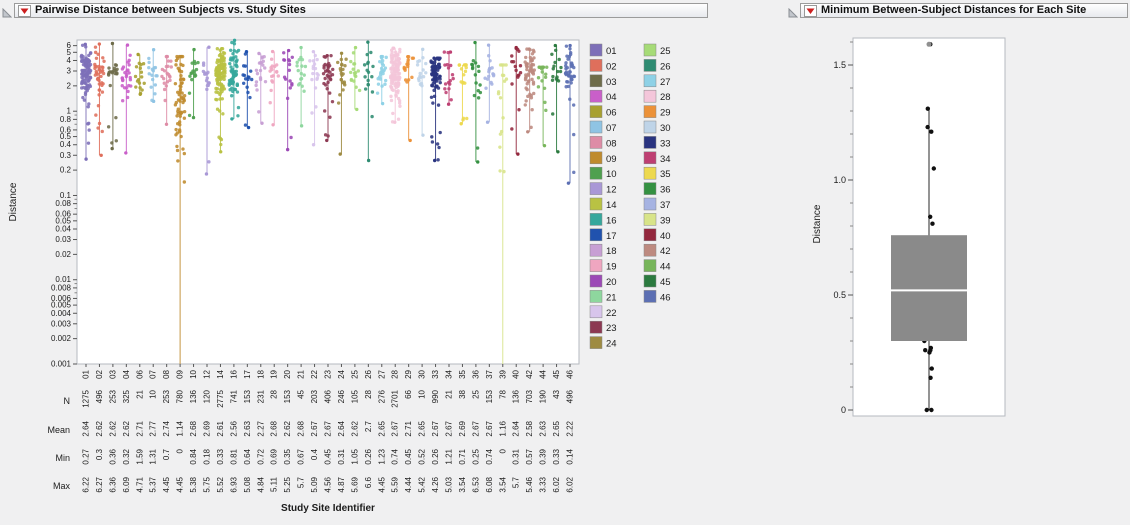 This screenshot has width=1130, height=525. I want to click on box-plot, so click(929, 227).